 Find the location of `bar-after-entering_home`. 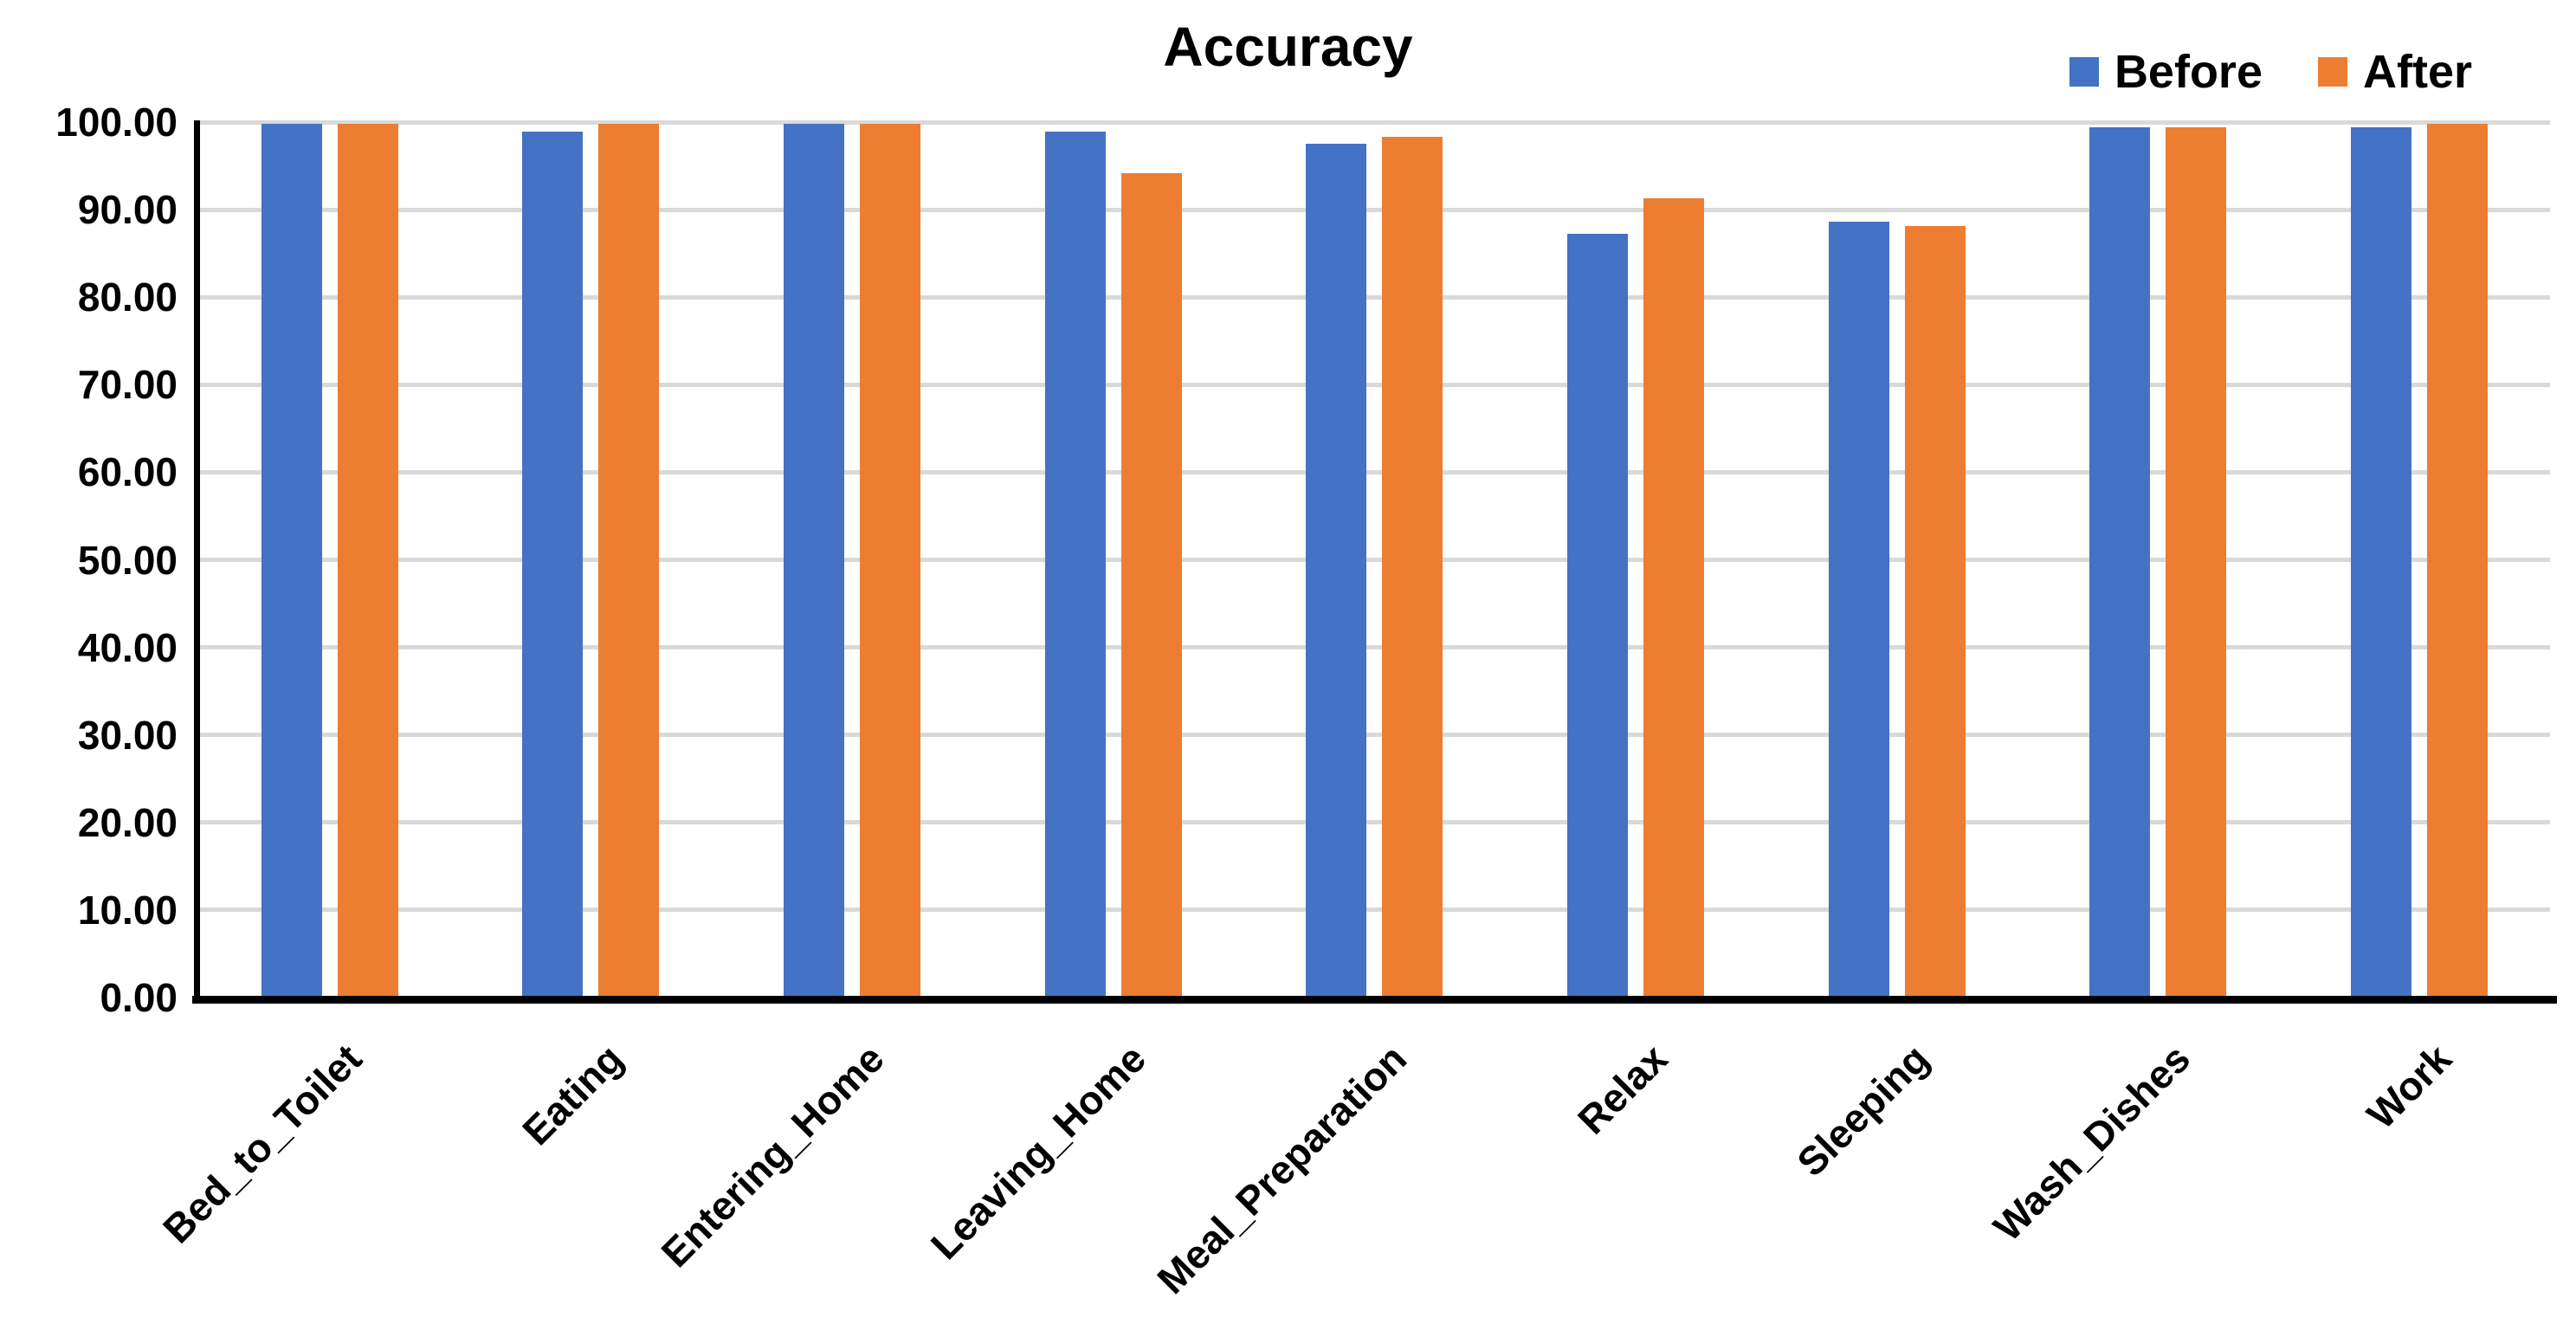

bar-after-entering_home is located at coordinates (891, 561).